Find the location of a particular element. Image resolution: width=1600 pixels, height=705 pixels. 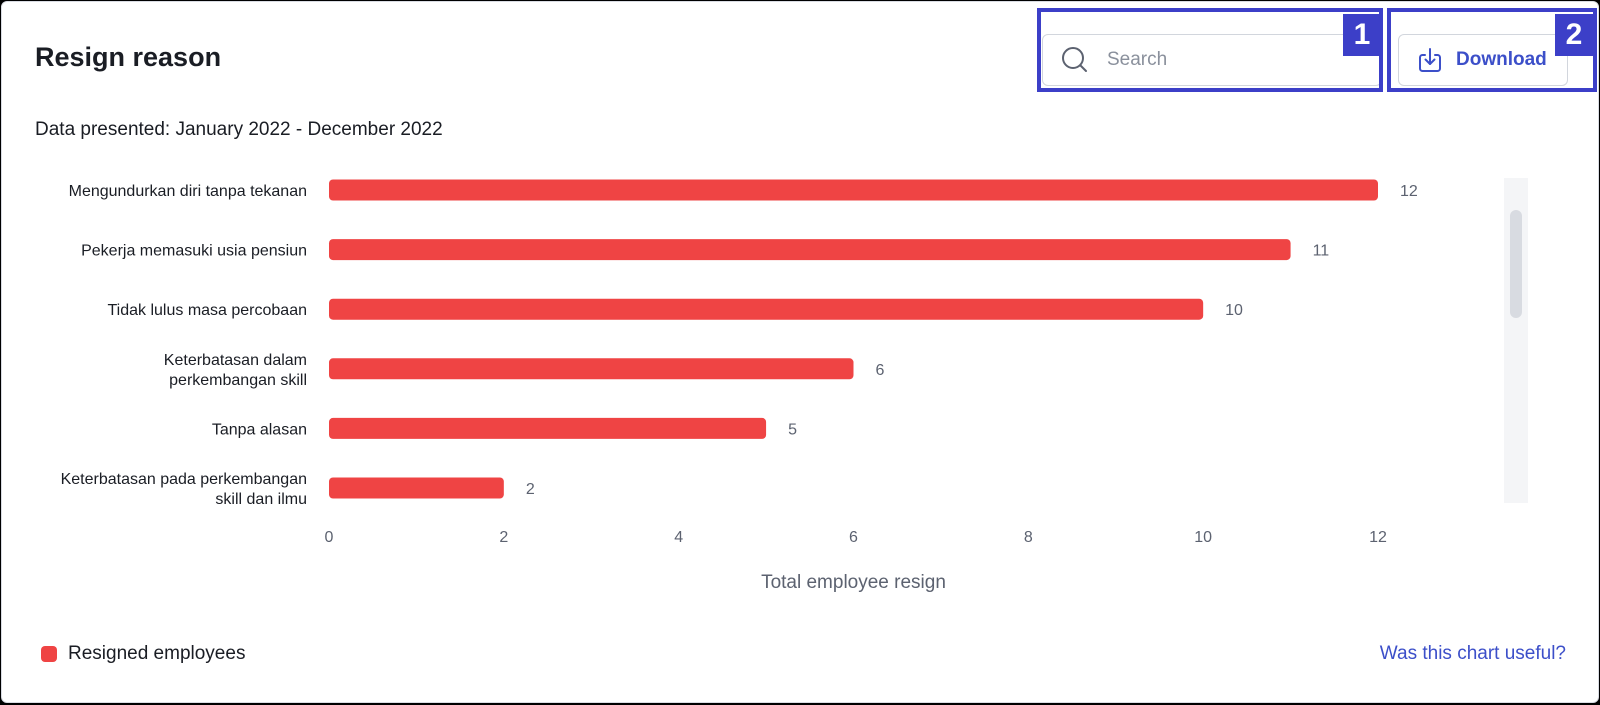

category-label: Tanpa alasan is located at coordinates (259, 429).